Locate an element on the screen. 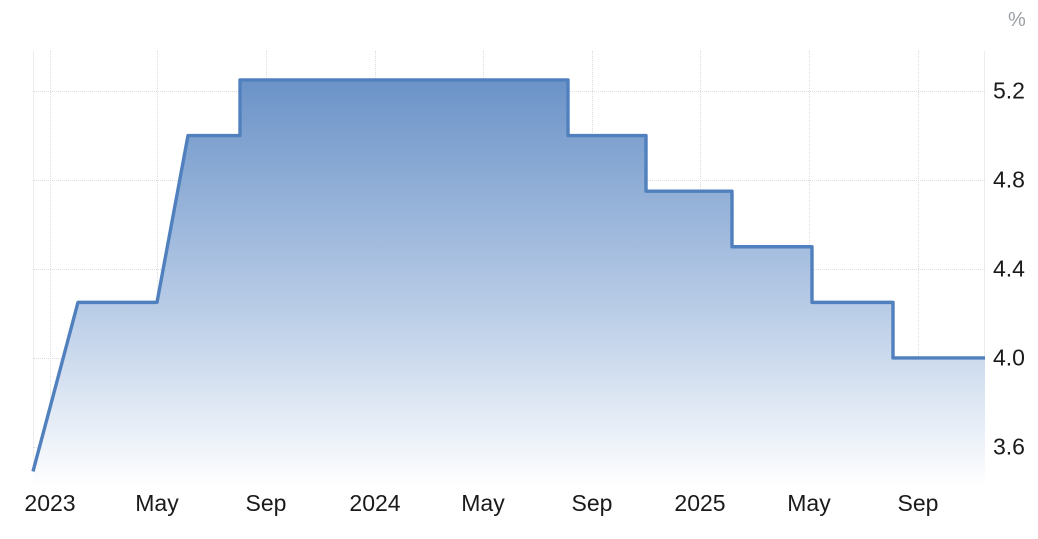 This screenshot has width=1038, height=539. y-tick-label: 4.4 is located at coordinates (1009, 268).